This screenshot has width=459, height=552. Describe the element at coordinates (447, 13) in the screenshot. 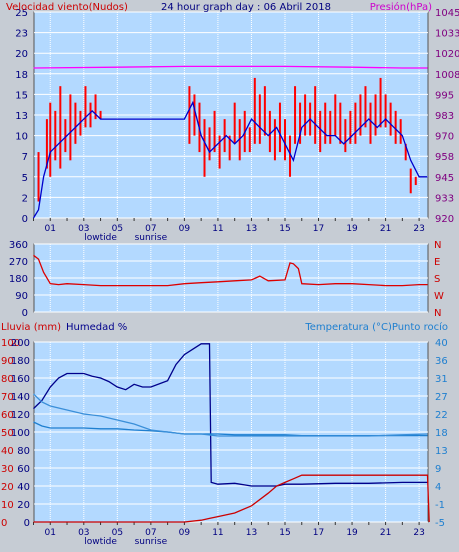

I see `y-tick-label-right: 1045` at that location.